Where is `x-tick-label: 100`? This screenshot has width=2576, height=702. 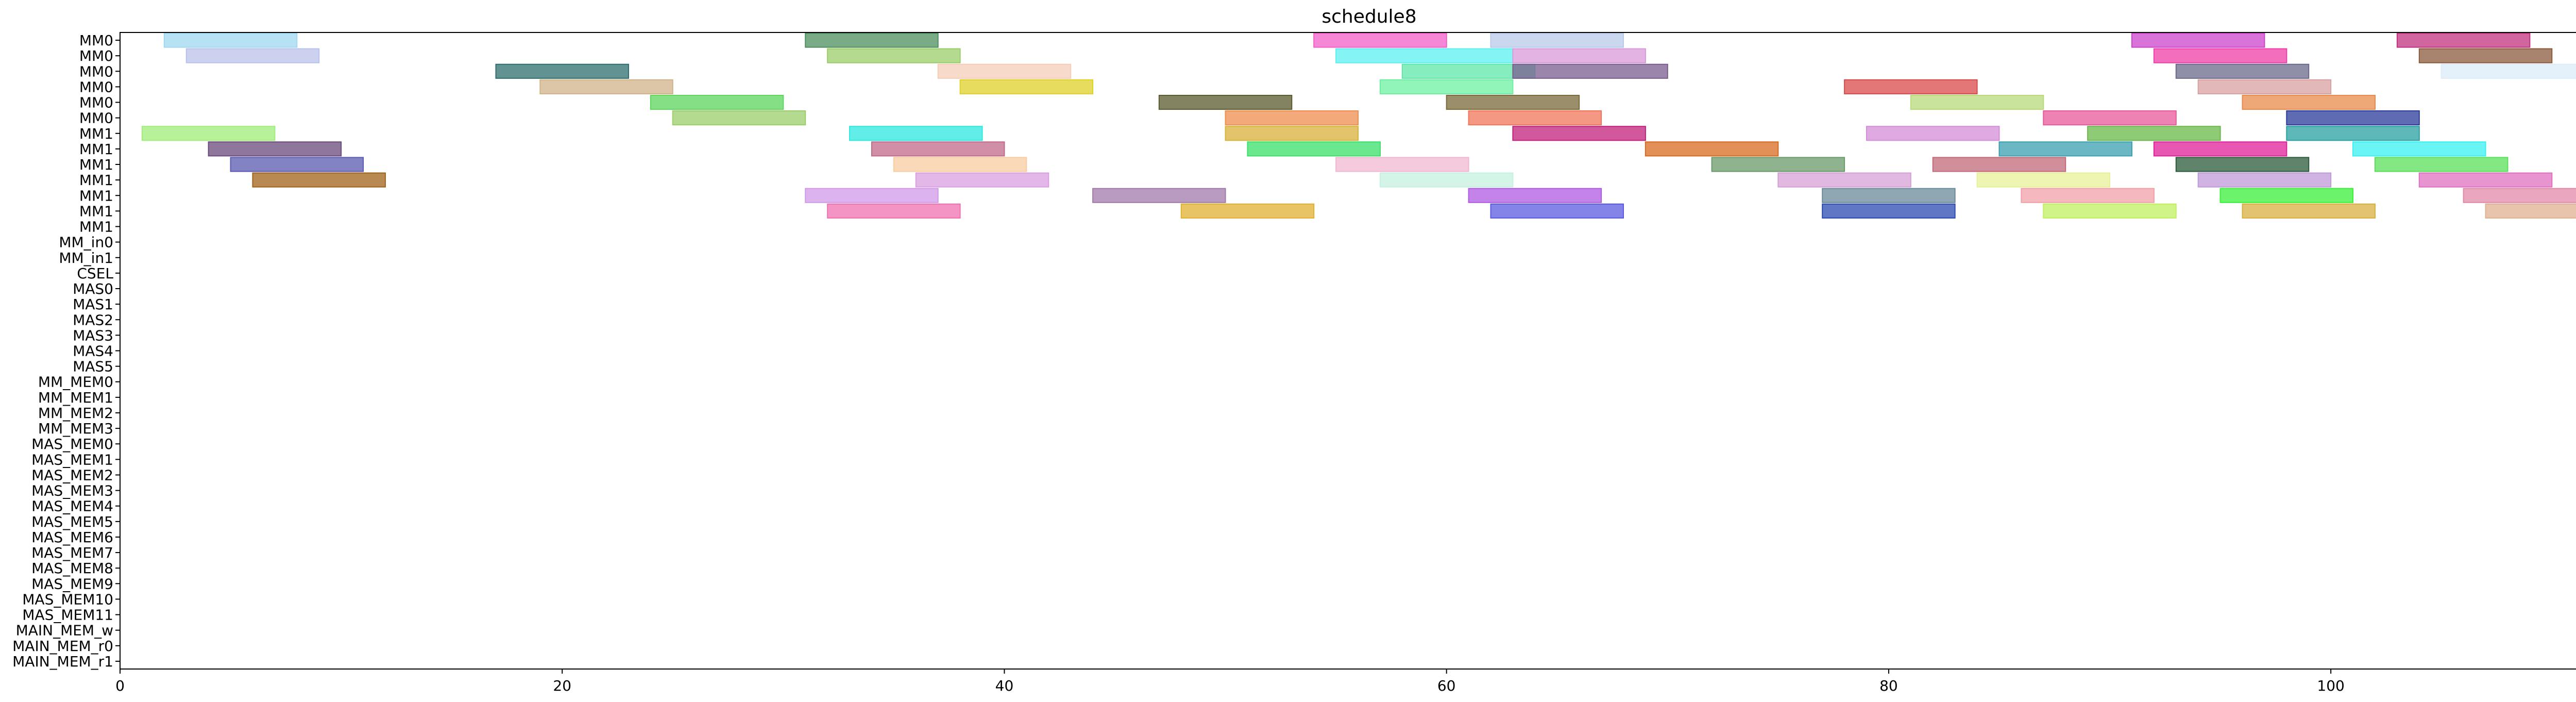 x-tick-label: 100 is located at coordinates (2330, 685).